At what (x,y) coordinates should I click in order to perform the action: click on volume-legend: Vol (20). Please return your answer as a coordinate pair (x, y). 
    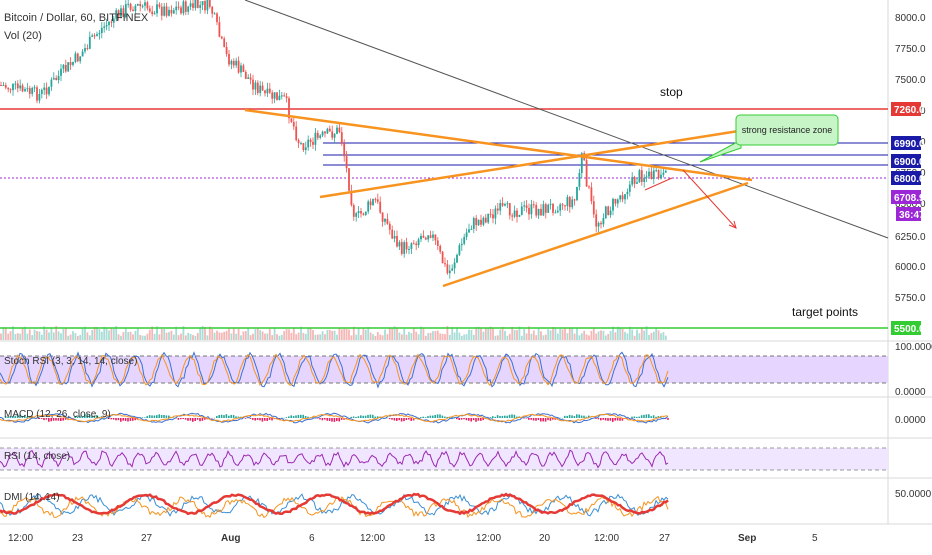
    Looking at the image, I should click on (23, 36).